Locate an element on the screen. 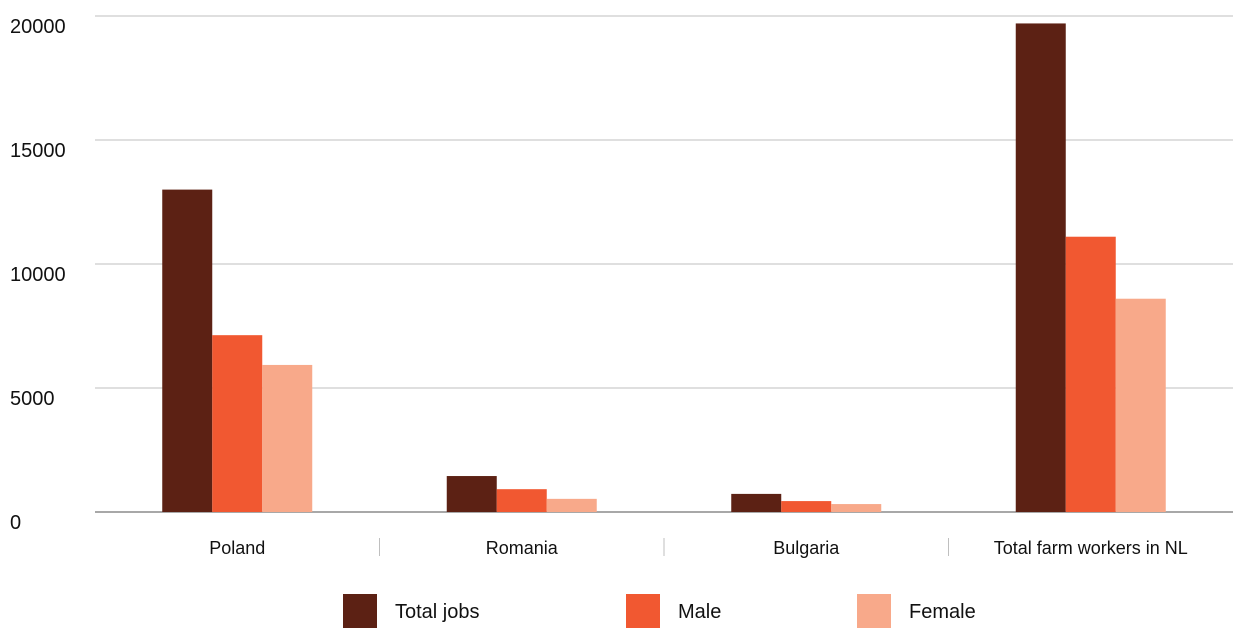  legend: Total jobs Male Female is located at coordinates (659, 611).